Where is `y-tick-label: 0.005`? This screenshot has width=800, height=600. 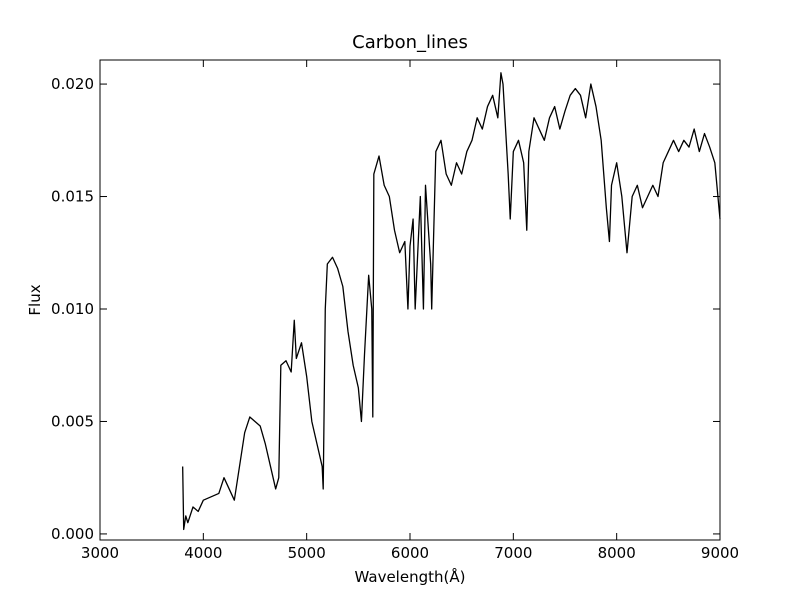 y-tick-label: 0.005 is located at coordinates (72, 421).